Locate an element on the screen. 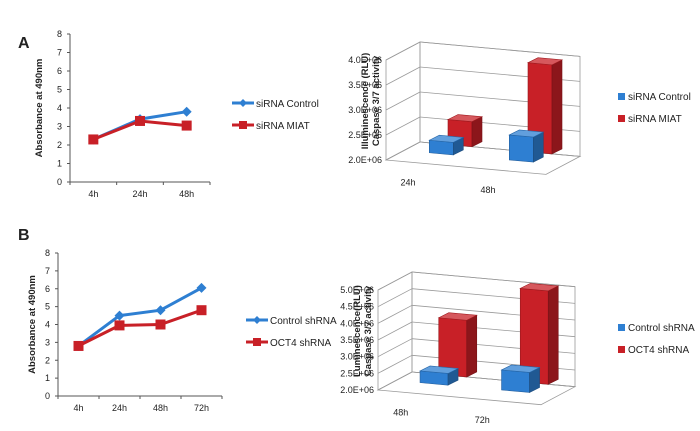  legend-label: OCT4 shRNA is located at coordinates (300, 343).